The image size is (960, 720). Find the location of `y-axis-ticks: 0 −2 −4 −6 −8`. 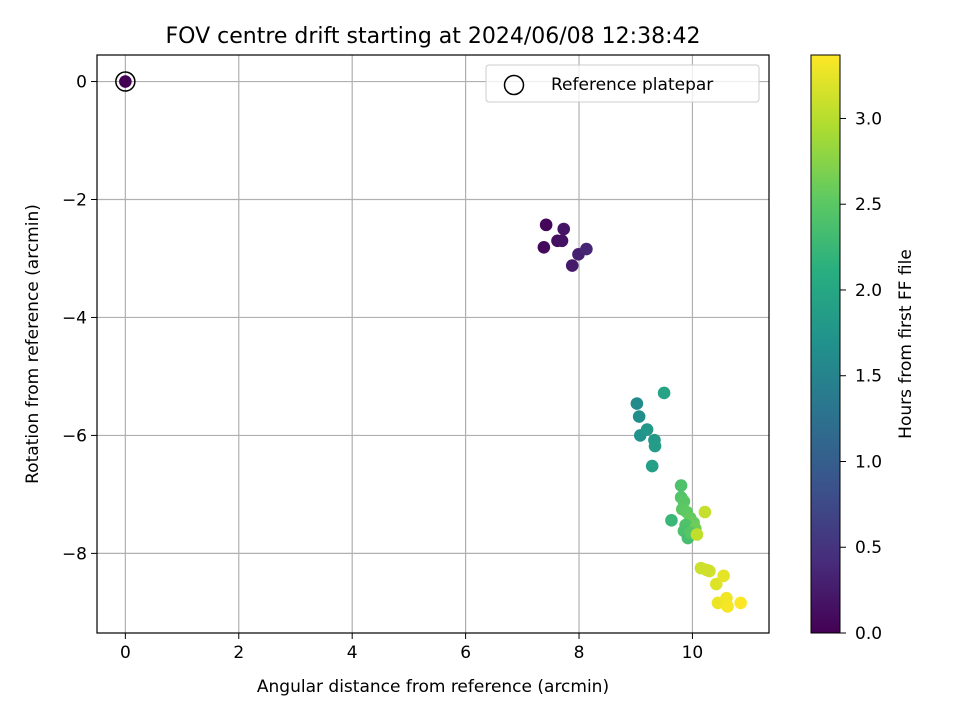

y-axis-ticks: 0 −2 −4 −6 −8 is located at coordinates (79, 318).